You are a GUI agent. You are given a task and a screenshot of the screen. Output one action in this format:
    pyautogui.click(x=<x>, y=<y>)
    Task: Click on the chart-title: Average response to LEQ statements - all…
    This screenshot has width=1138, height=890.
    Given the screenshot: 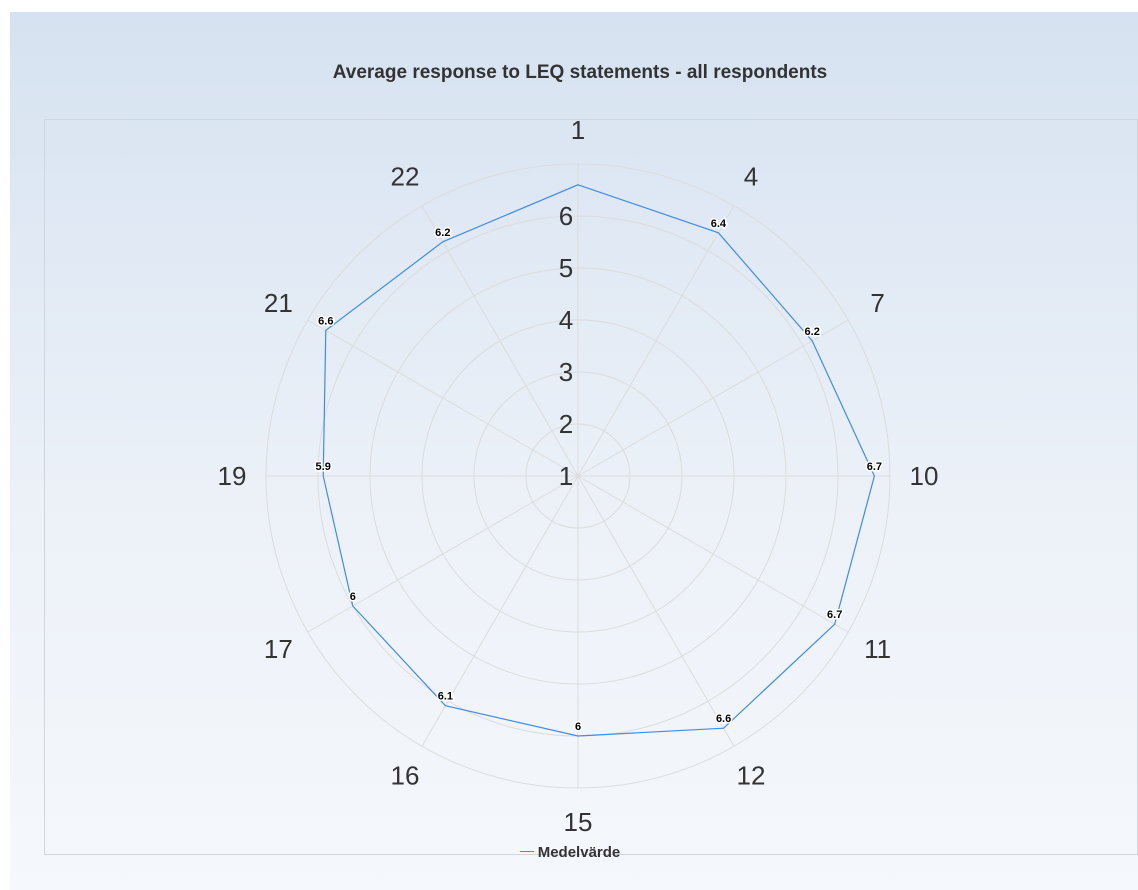 What is the action you would take?
    pyautogui.click(x=580, y=72)
    